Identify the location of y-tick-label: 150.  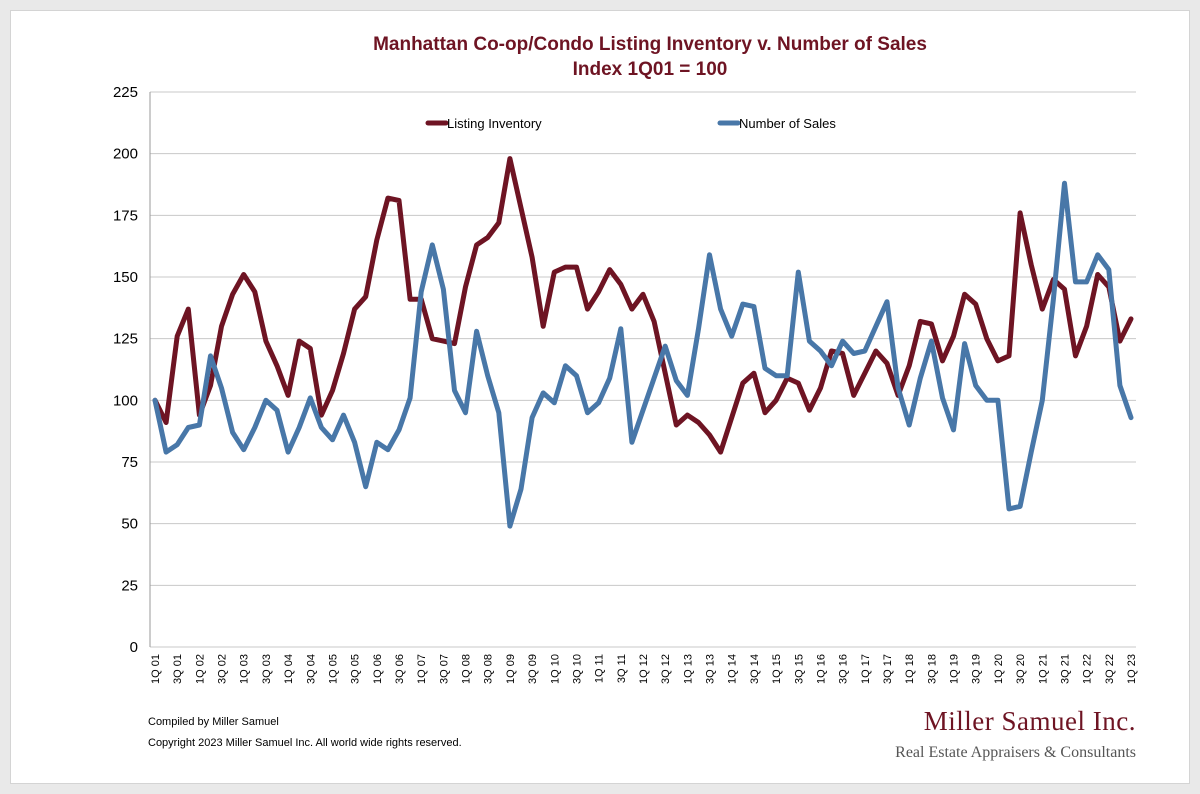
(125, 277).